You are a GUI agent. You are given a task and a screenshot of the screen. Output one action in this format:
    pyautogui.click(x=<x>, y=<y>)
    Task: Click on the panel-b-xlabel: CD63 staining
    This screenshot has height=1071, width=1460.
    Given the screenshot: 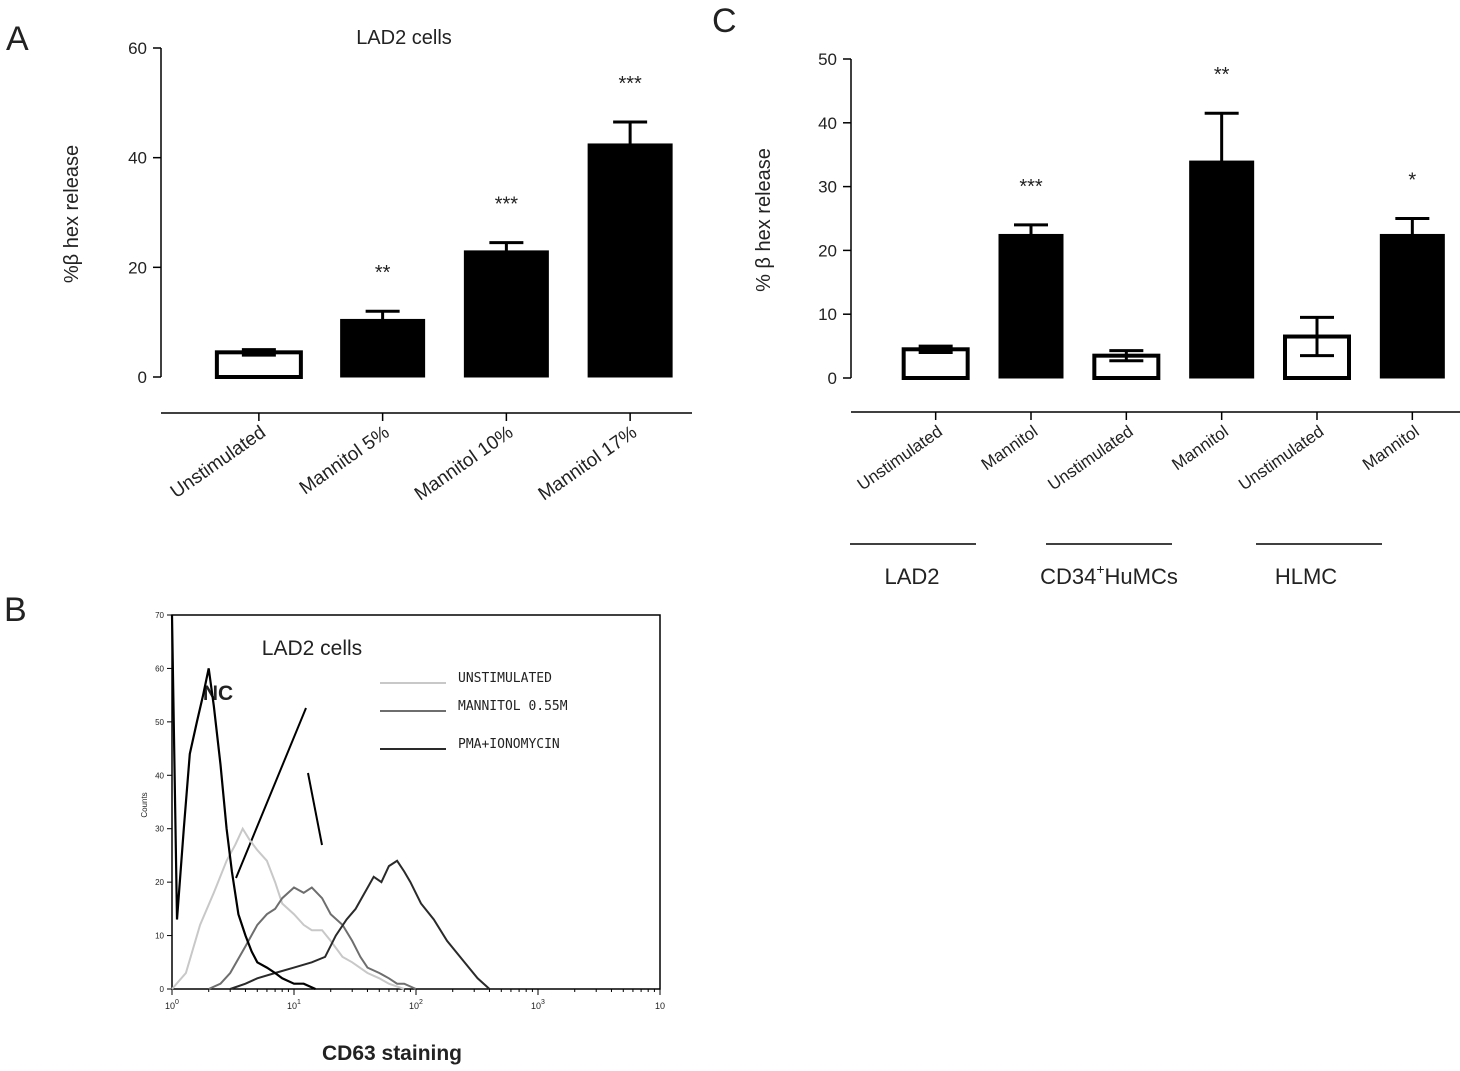 What is the action you would take?
    pyautogui.click(x=392, y=1053)
    